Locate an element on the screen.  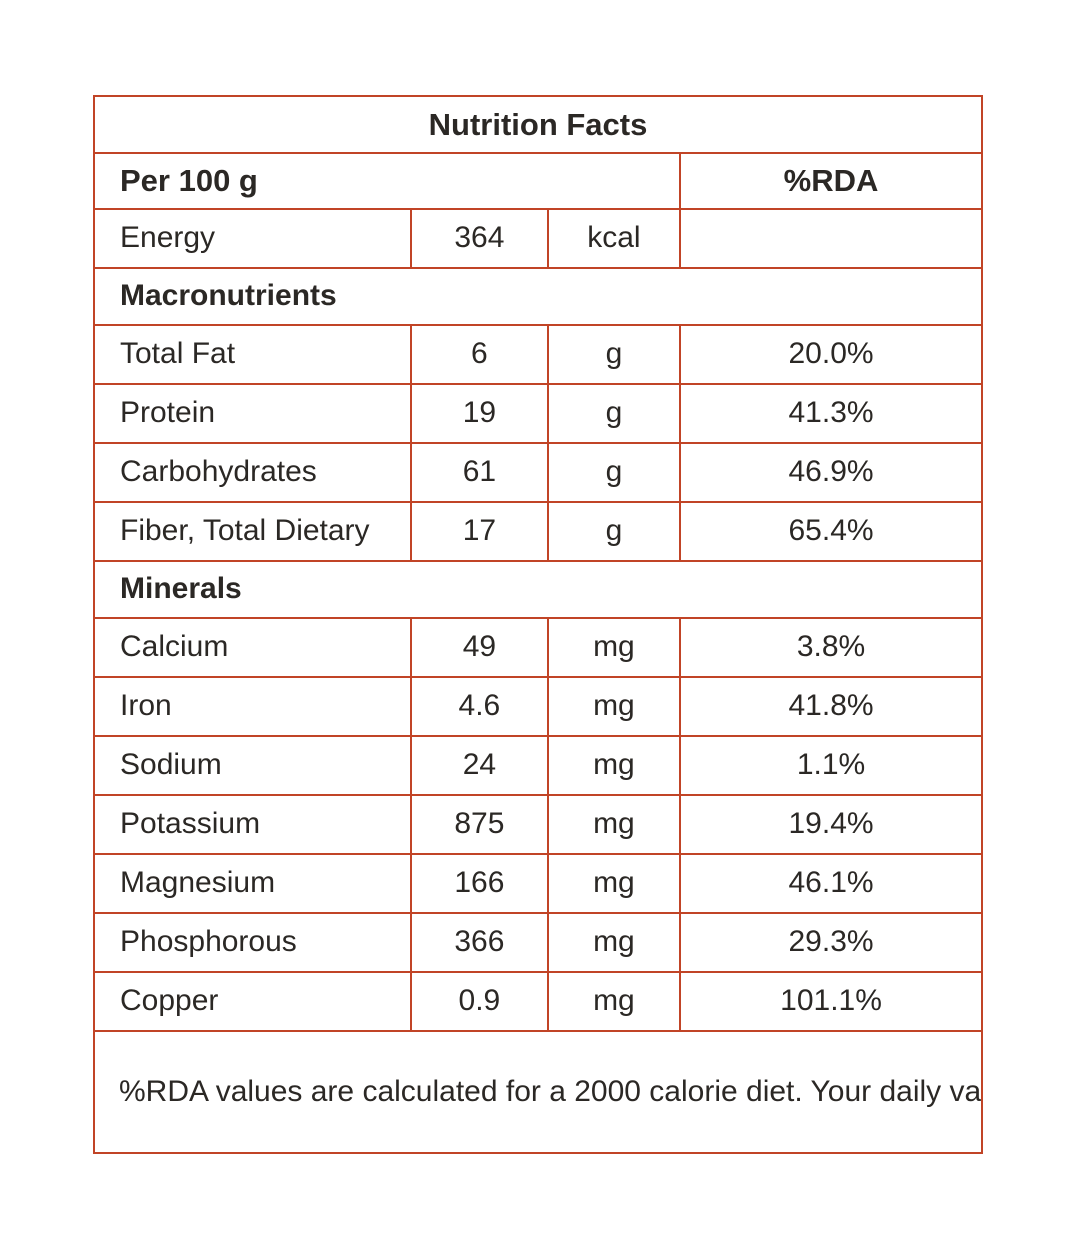
section-header: Macronutrients is located at coordinates (538, 296).